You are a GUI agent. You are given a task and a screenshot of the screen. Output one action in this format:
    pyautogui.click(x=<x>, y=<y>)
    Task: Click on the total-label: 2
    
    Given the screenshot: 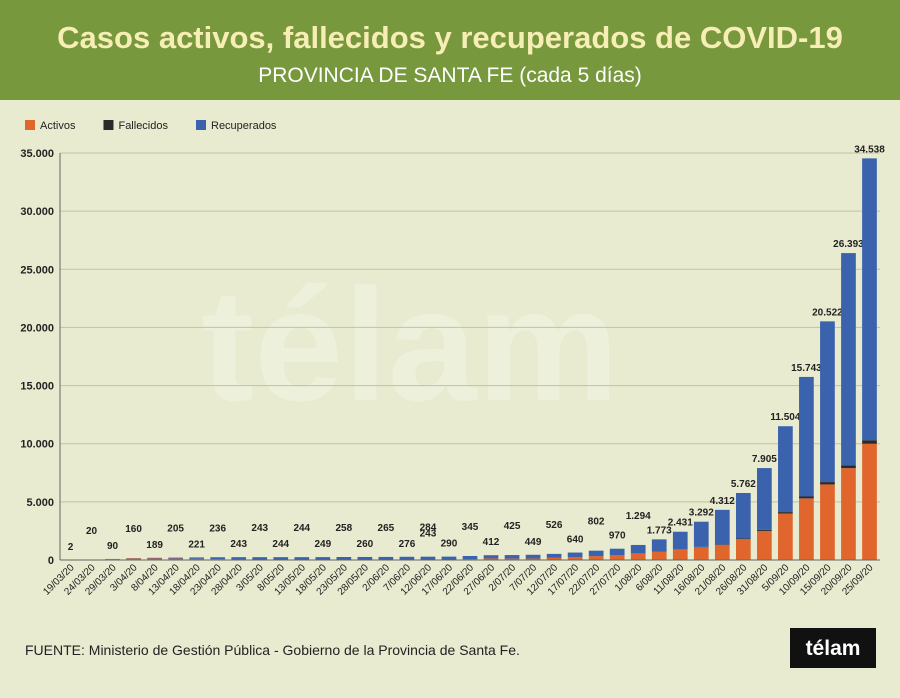 What is the action you would take?
    pyautogui.click(x=71, y=547)
    